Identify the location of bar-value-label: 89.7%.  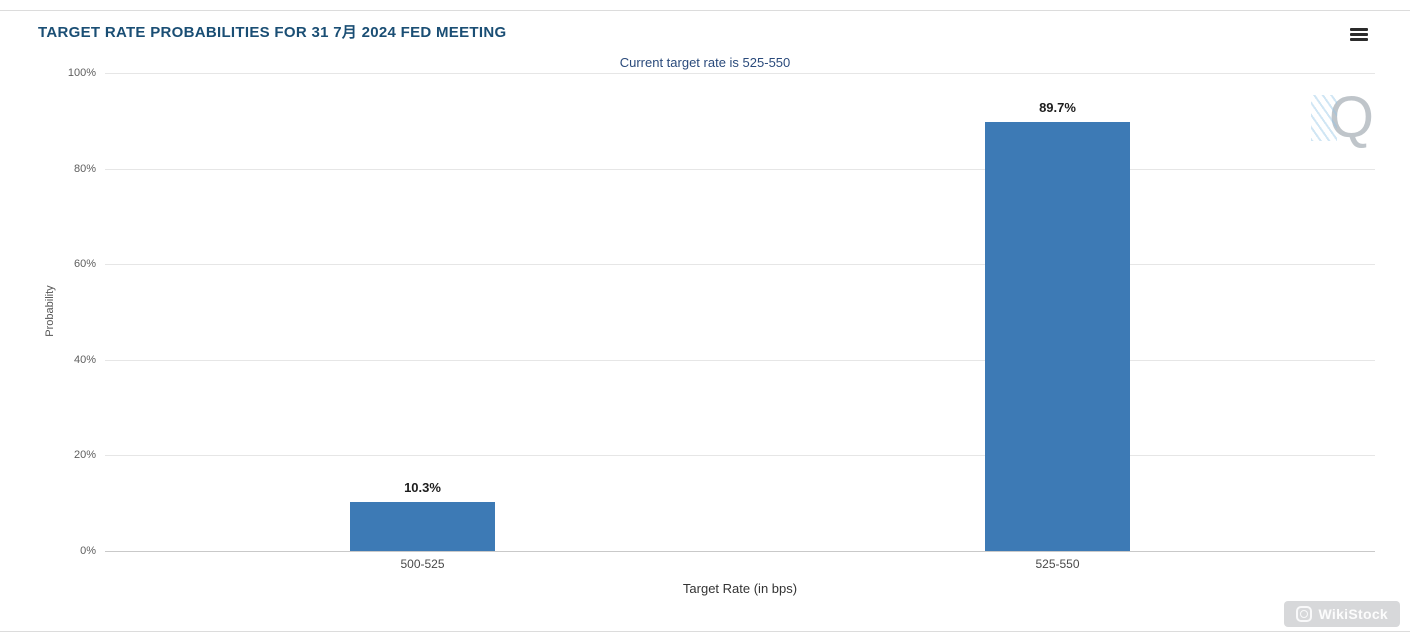
(1057, 108).